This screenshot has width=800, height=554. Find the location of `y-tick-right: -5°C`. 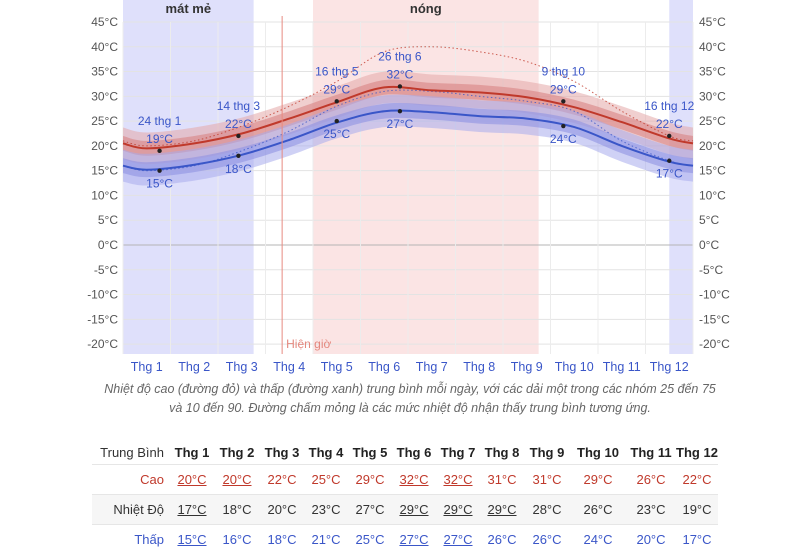

y-tick-right: -5°C is located at coordinates (711, 270).